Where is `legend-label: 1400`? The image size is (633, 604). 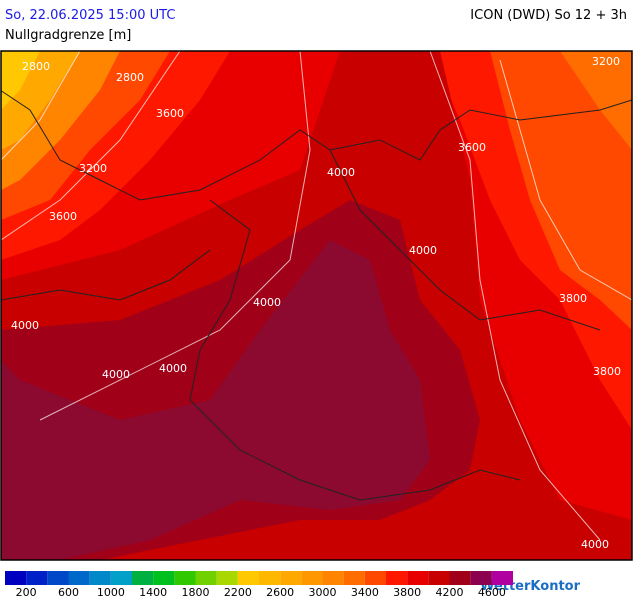 legend-label: 1400 is located at coordinates (153, 592).